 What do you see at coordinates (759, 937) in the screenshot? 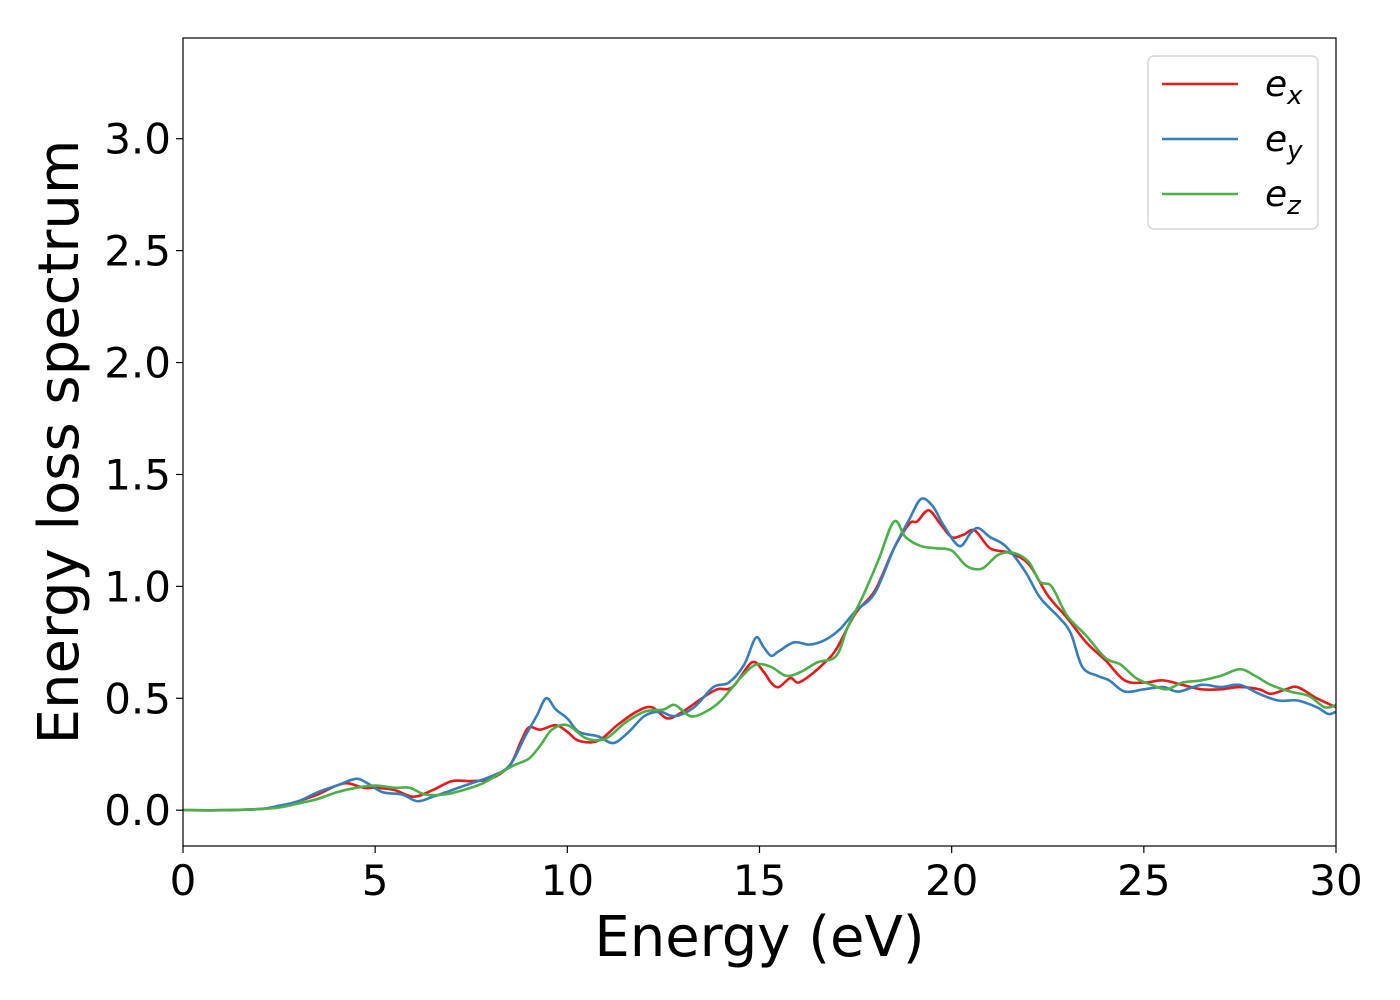
I see `x-axis-title: Energy (eV)` at bounding box center [759, 937].